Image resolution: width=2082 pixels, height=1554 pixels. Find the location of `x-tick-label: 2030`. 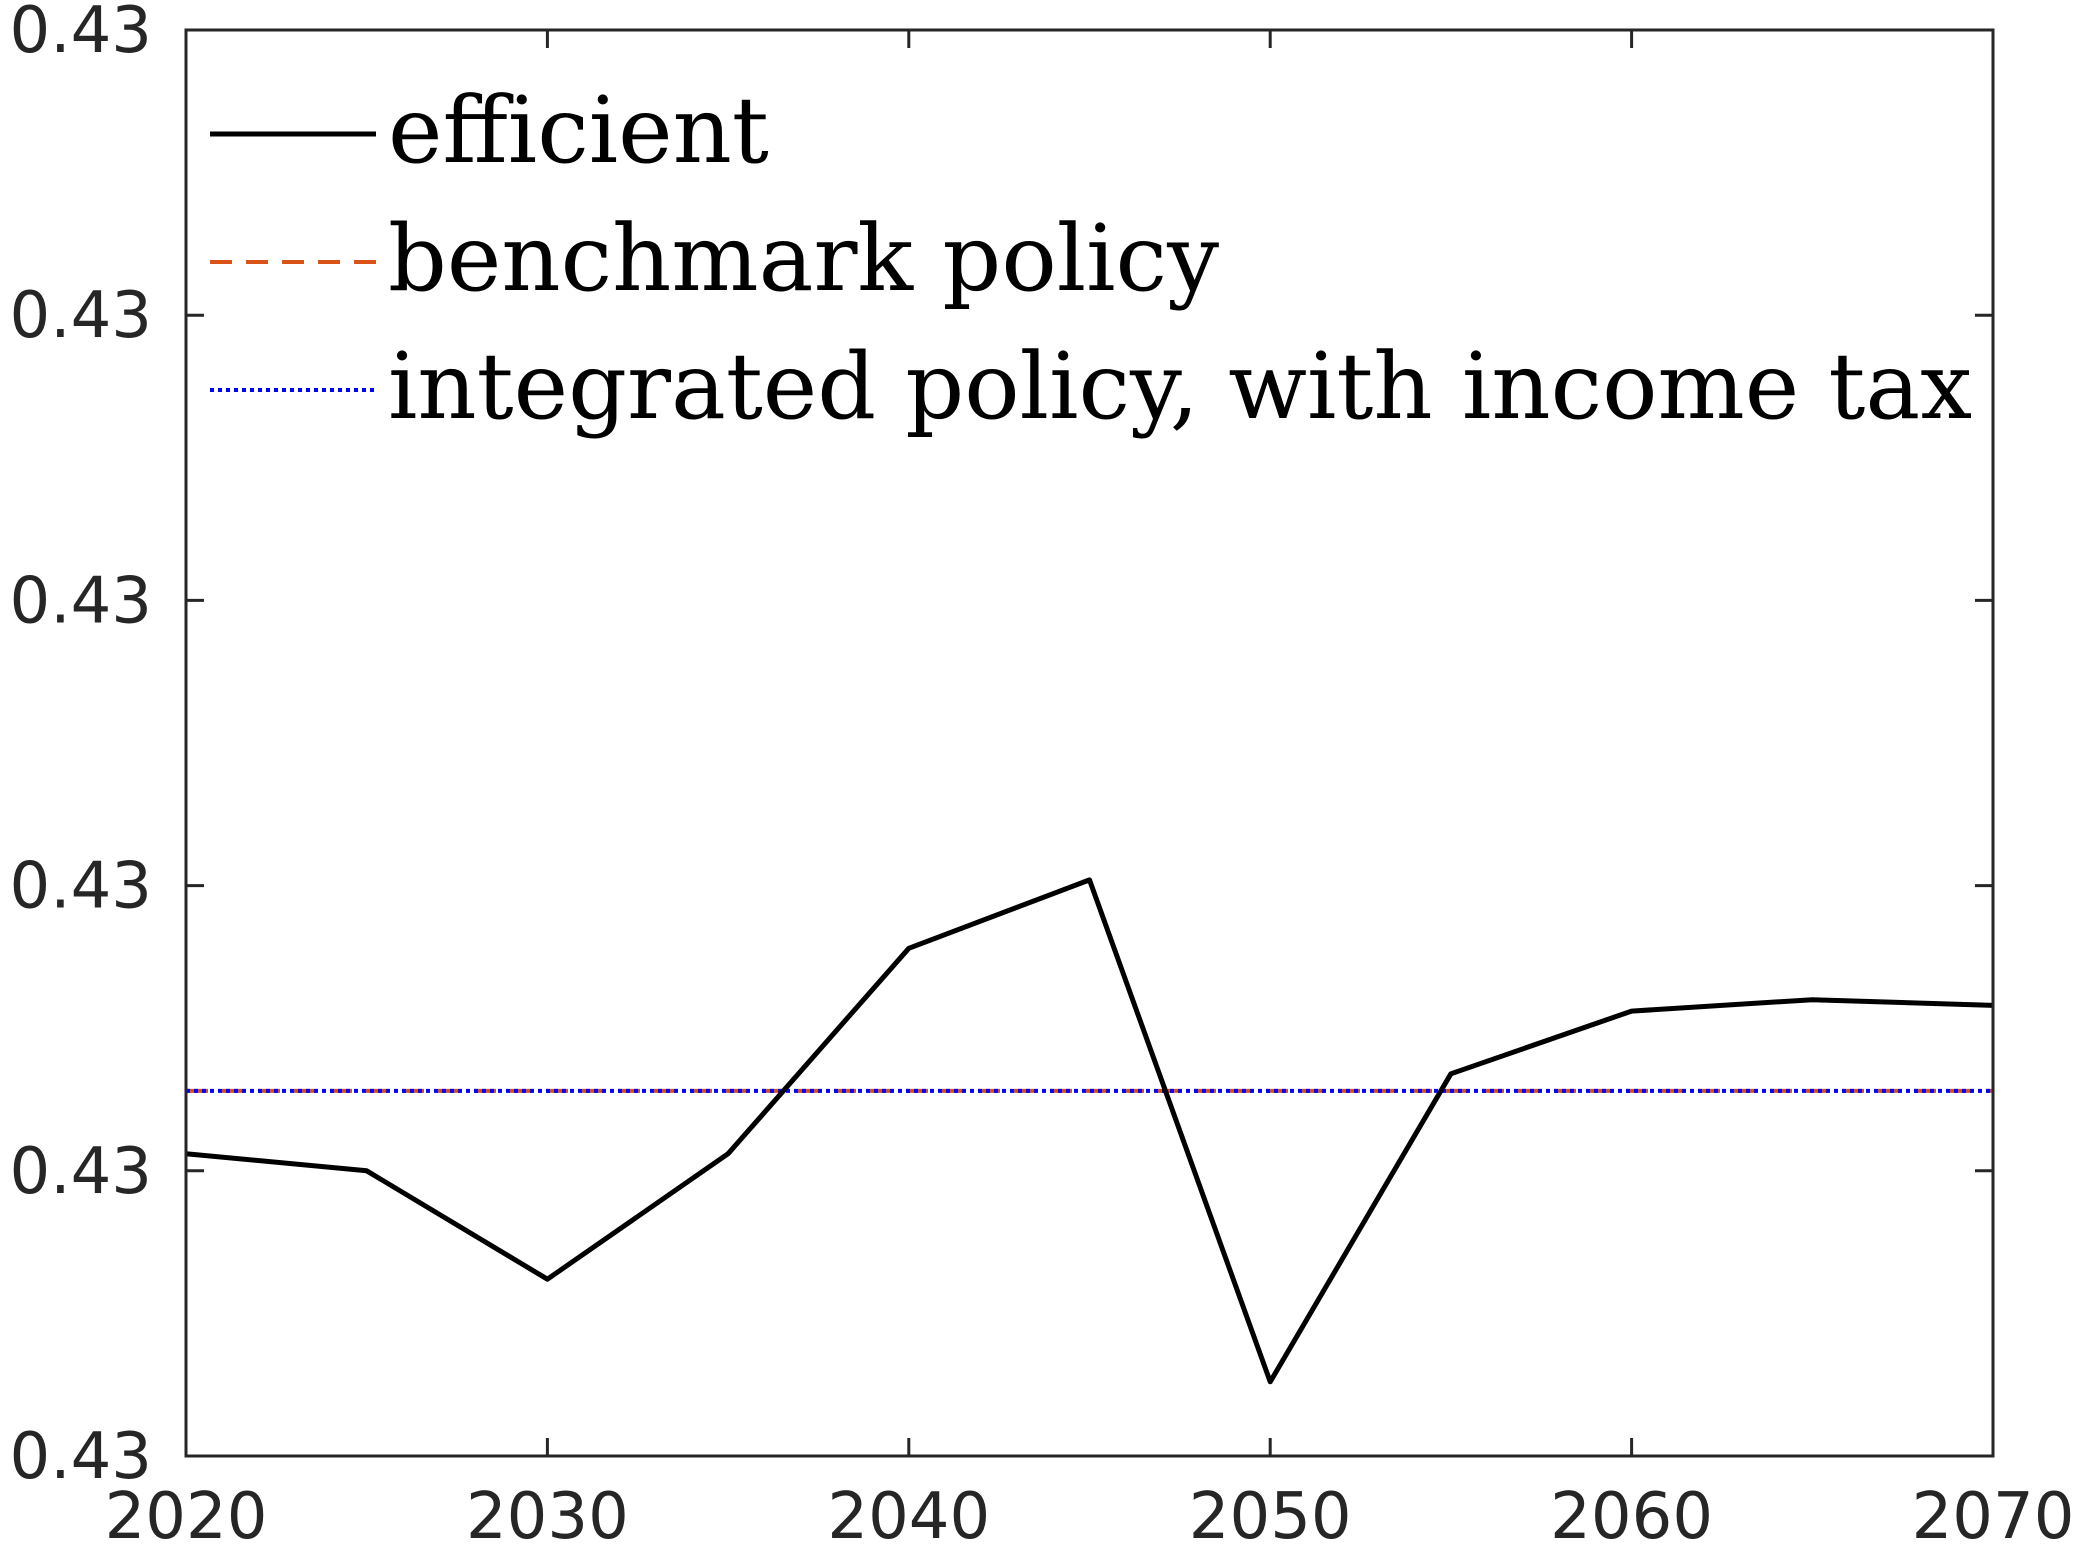

x-tick-label: 2030 is located at coordinates (547, 1517).